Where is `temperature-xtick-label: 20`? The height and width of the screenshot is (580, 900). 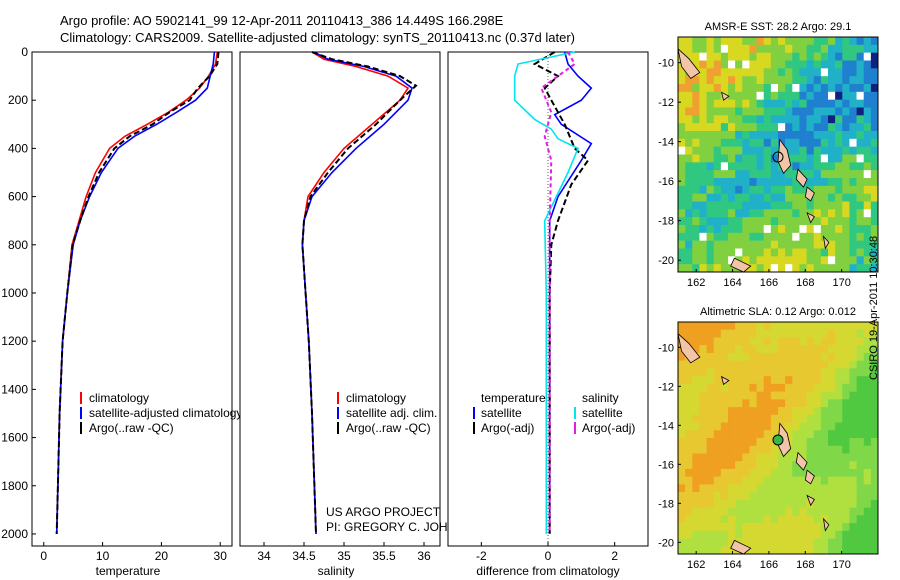 temperature-xtick-label: 20 is located at coordinates (162, 556).